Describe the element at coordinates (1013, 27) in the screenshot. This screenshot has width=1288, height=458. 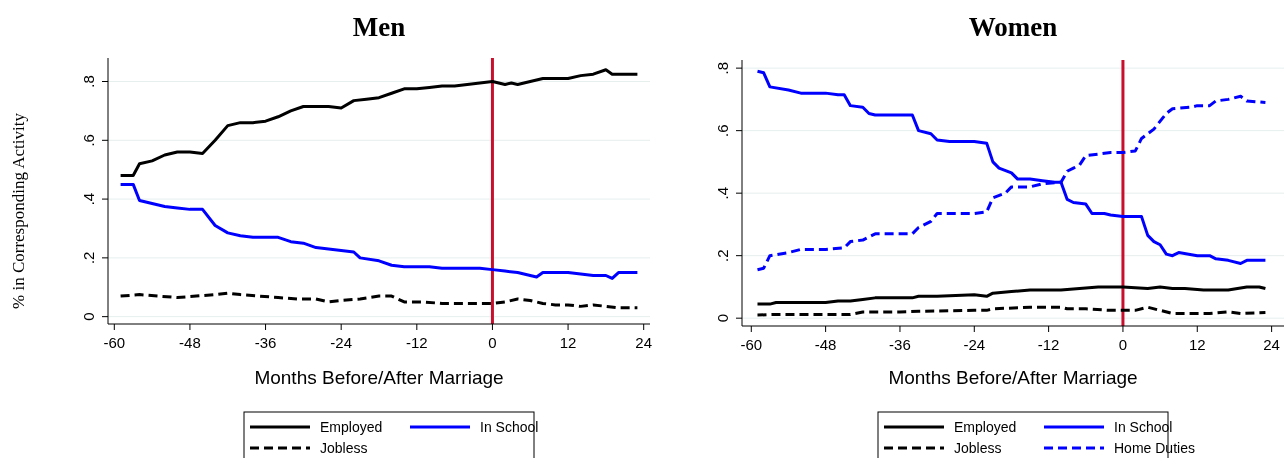
I see `chart-title: Women` at that location.